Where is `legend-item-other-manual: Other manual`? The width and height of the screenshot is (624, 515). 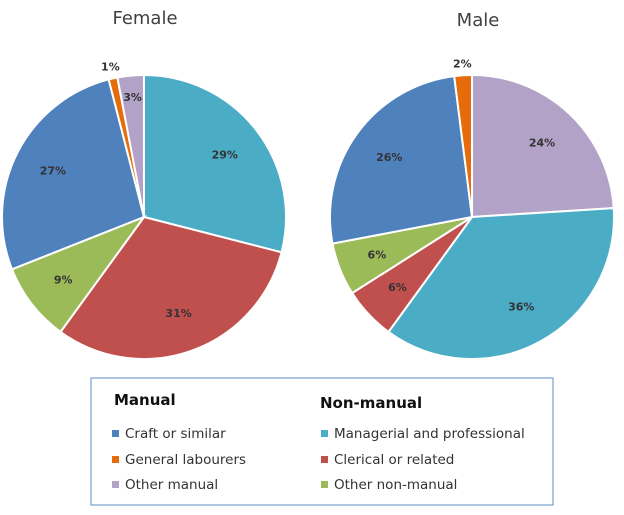
legend-item-other-manual: Other manual is located at coordinates (171, 485).